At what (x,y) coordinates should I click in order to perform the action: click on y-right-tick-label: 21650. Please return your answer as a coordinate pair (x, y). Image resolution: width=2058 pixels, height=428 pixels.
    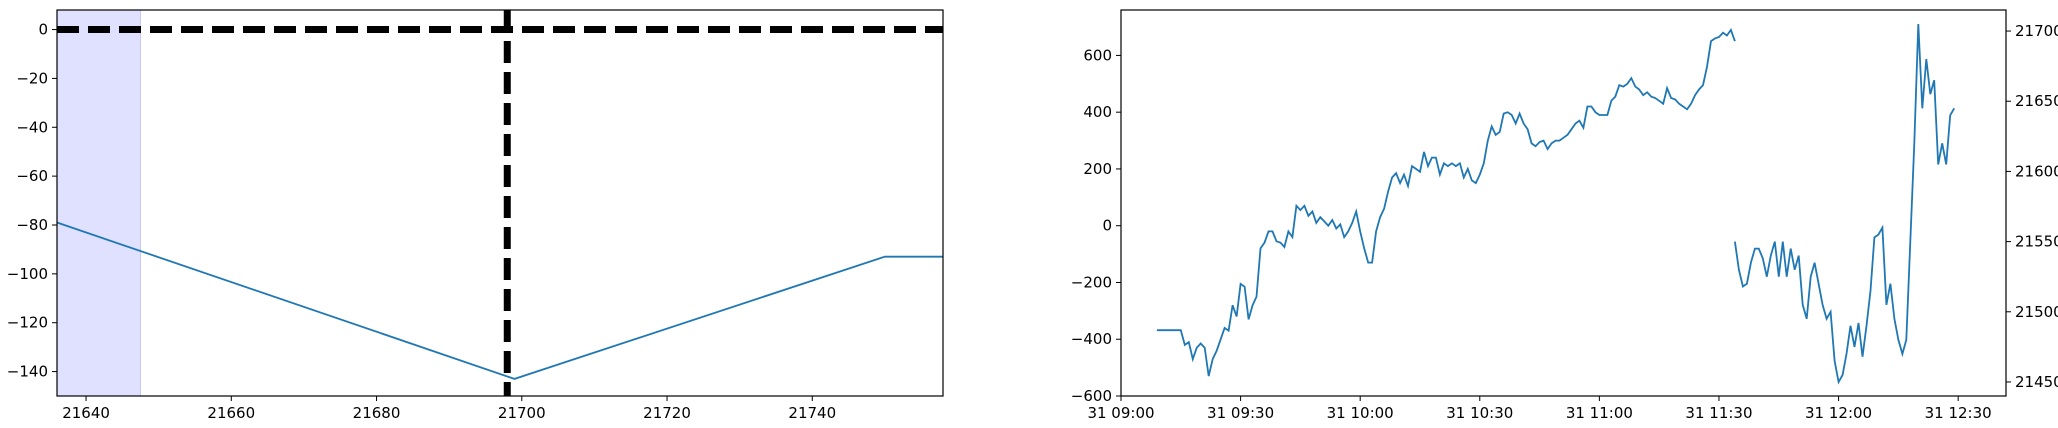
    Looking at the image, I should click on (2036, 101).